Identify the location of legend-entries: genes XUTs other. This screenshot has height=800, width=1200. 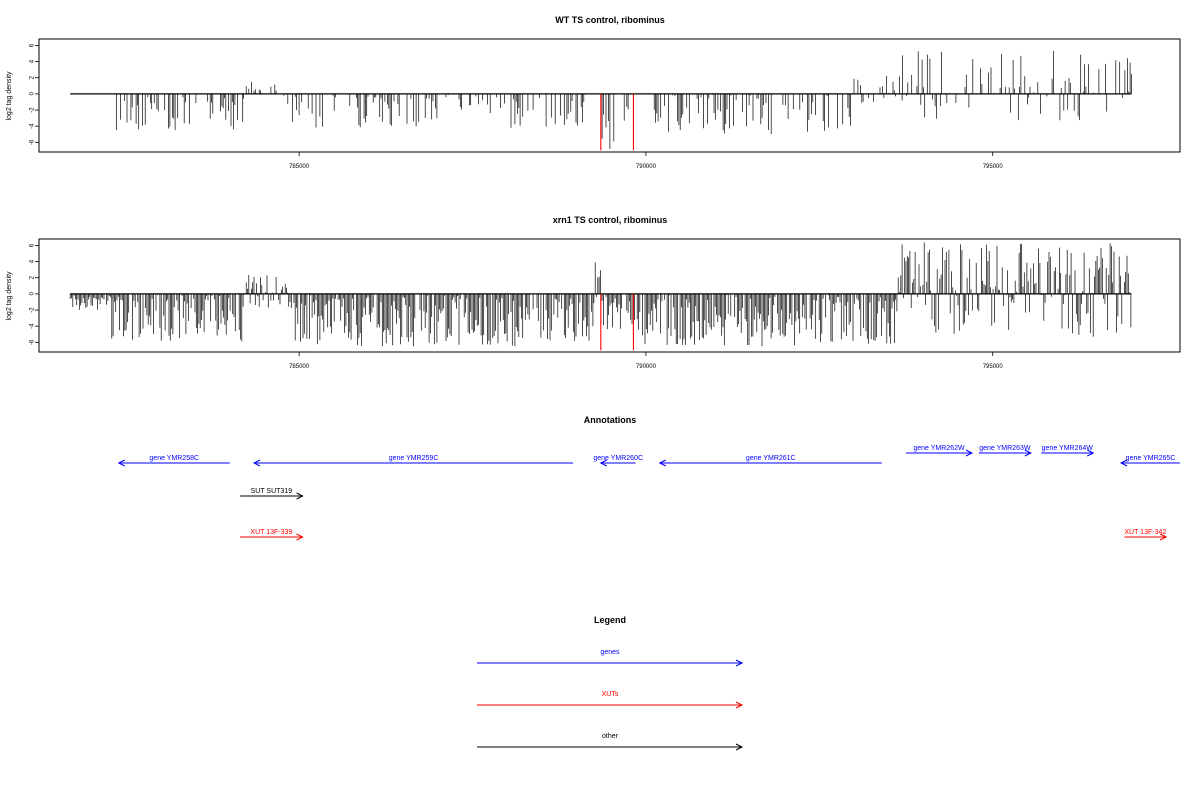
(610, 700).